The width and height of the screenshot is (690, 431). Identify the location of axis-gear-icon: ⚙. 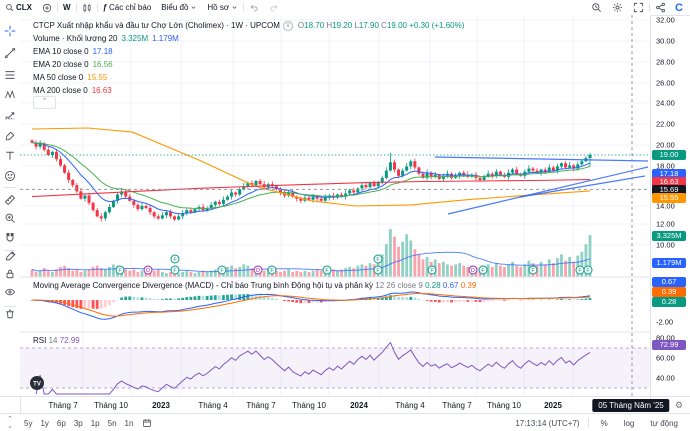
(678, 405).